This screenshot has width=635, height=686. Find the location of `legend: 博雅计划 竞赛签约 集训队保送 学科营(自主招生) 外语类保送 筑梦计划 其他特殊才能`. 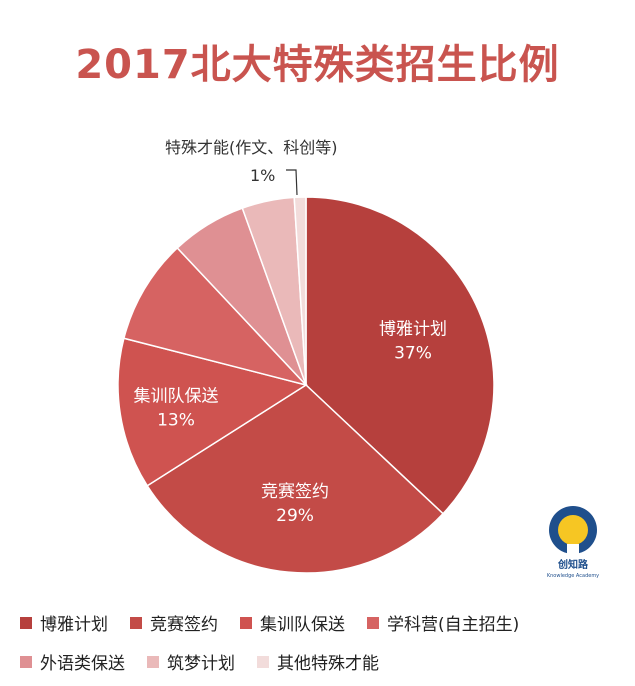

legend: 博雅计划 竞赛签约 集训队保送 学科营(自主招生) 外语类保送 筑梦计划 其他特殊才能 is located at coordinates (320, 642).